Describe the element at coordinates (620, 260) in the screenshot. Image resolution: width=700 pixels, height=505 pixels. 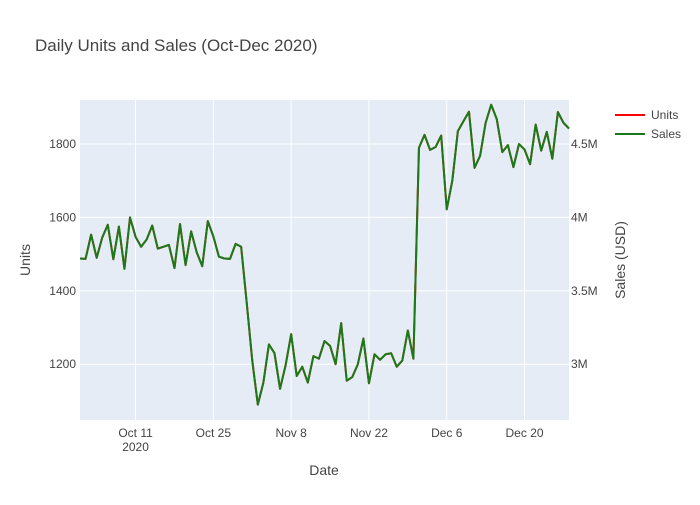
I see `y2-axis-title: Sales (USD)` at that location.